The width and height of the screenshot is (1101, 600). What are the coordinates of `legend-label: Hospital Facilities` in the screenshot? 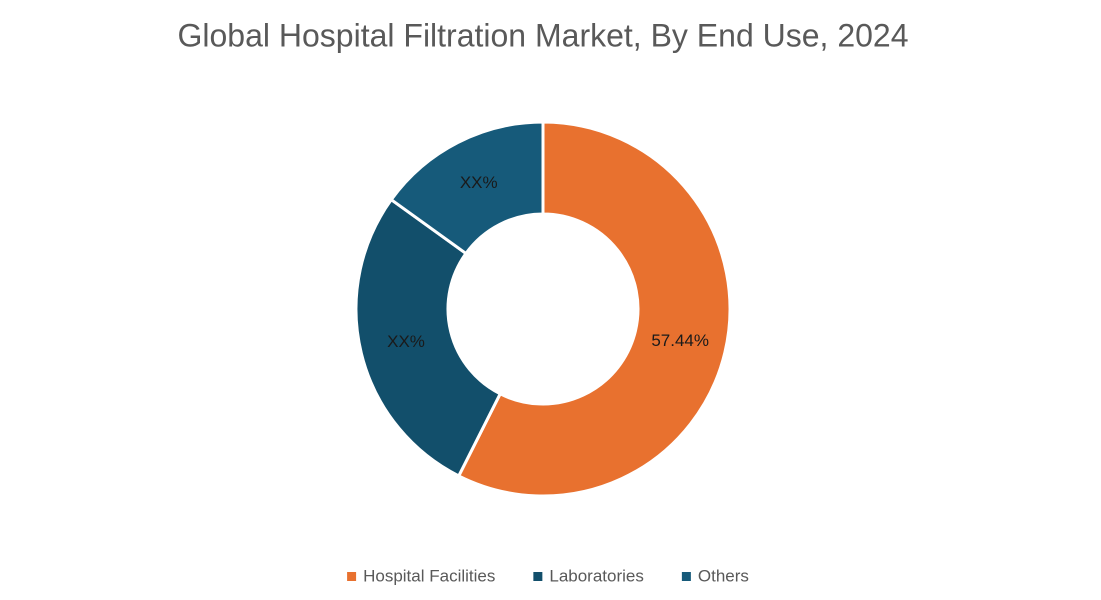 It's located at (429, 575).